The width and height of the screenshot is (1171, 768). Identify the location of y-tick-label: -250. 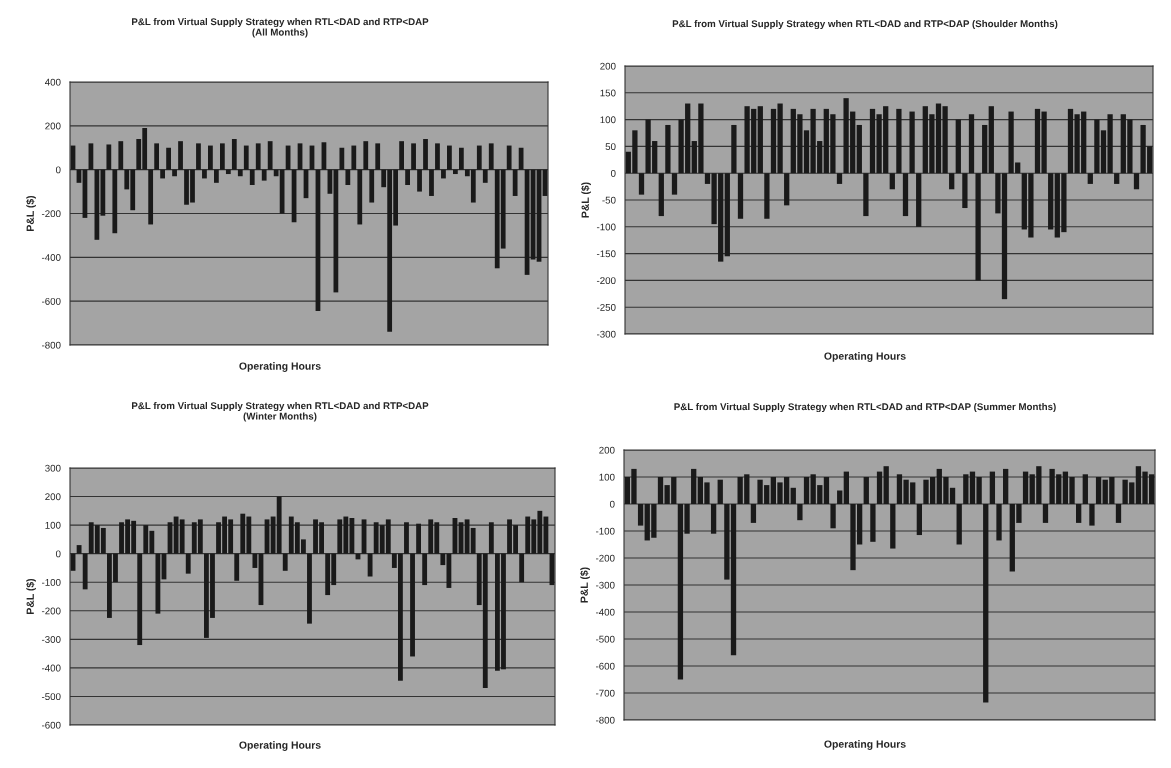
(606, 307).